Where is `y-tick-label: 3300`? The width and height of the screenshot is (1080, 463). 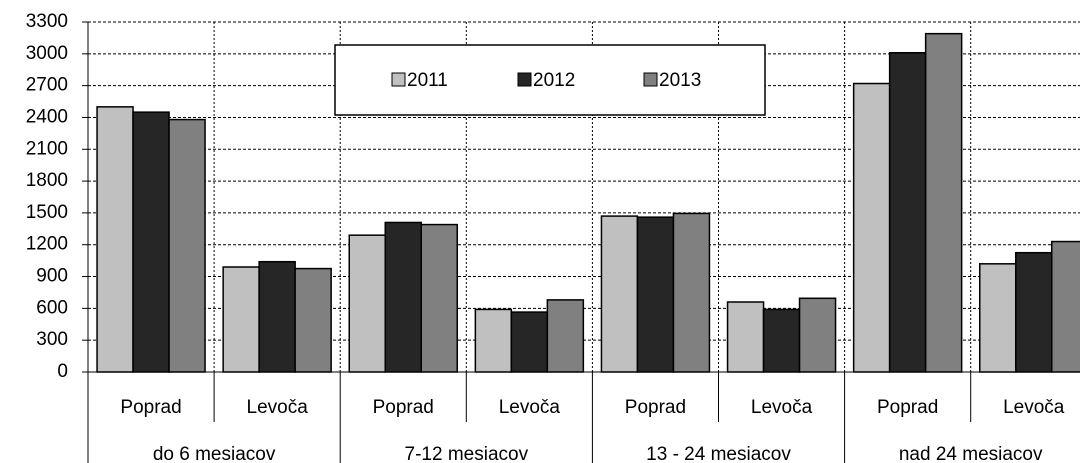 y-tick-label: 3300 is located at coordinates (47, 21).